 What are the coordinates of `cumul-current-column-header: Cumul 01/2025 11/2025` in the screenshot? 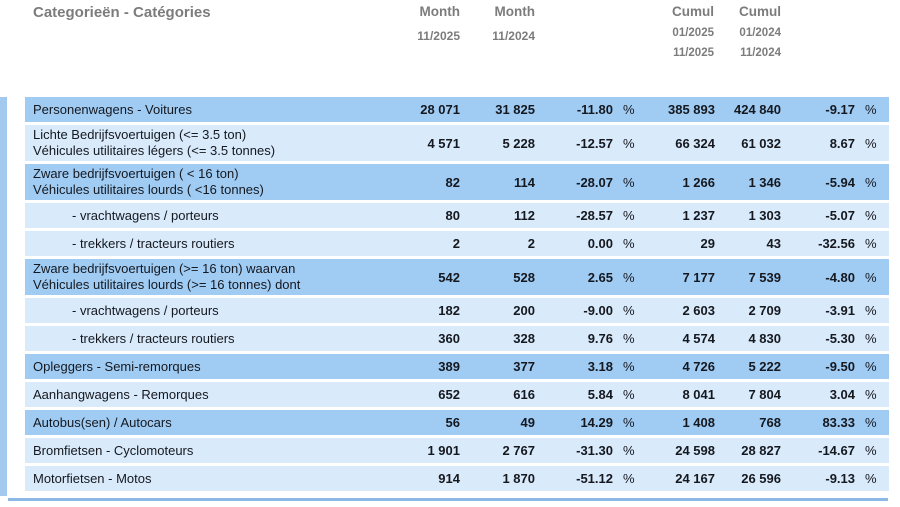 It's located at (693, 31).